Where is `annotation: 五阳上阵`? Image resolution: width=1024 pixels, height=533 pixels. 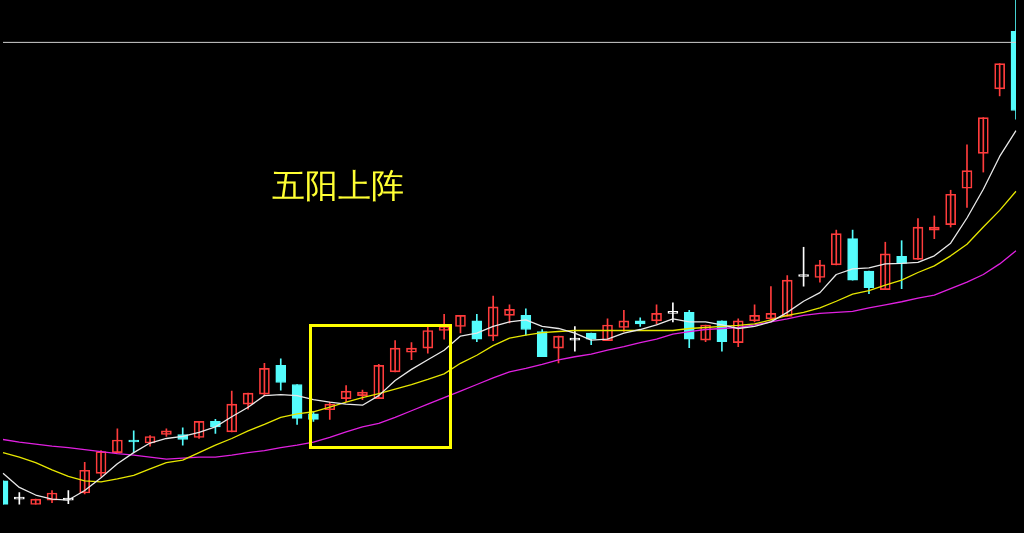
annotation: 五阳上阵 is located at coordinates (338, 186).